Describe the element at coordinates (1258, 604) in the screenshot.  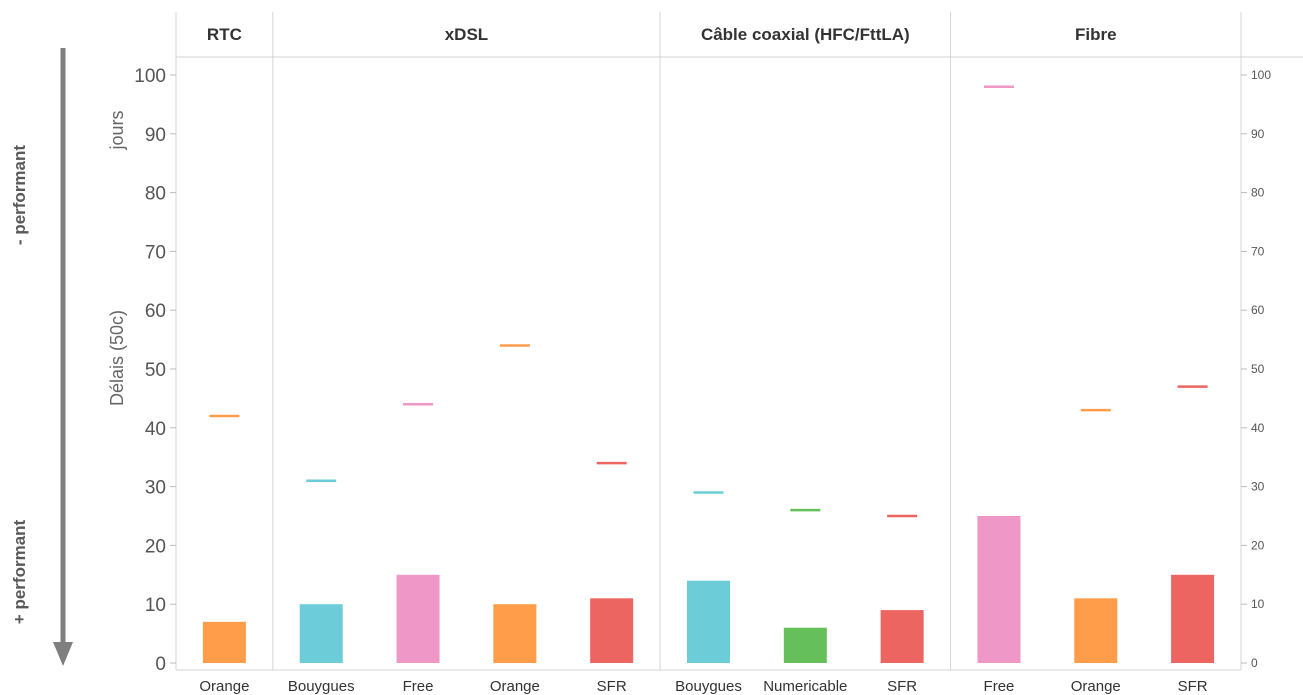
I see `y-tick-label-right: 10` at that location.